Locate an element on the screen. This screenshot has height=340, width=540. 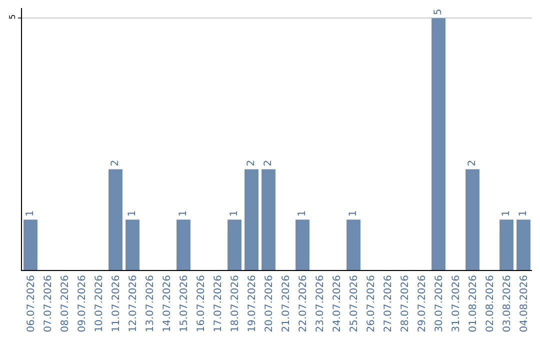
x-tick-label: 04.08.2026 is located at coordinates (524, 303).